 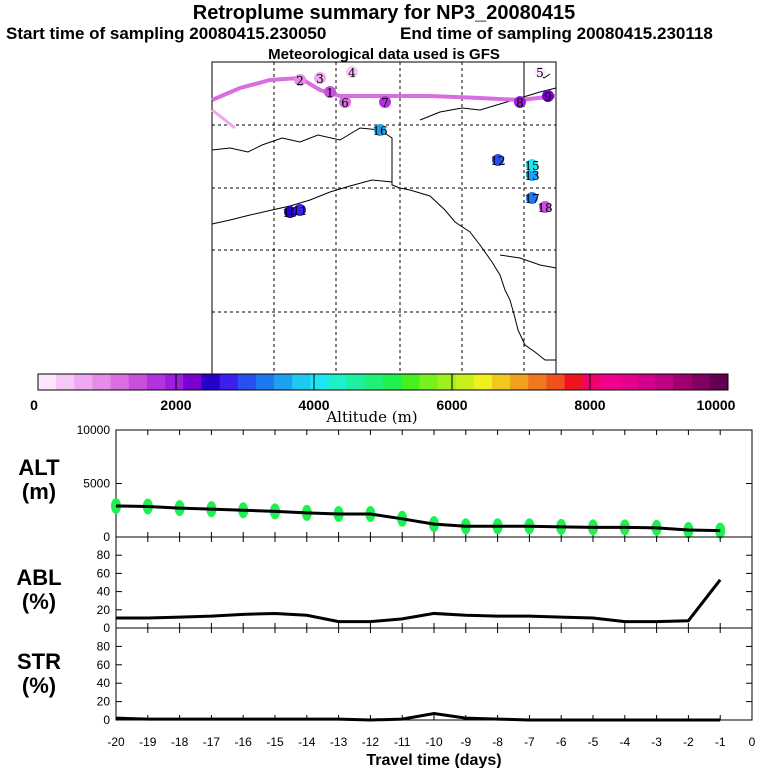 What do you see at coordinates (166, 33) in the screenshot?
I see `start-time-label: Start time of sampling 20080415.230050` at bounding box center [166, 33].